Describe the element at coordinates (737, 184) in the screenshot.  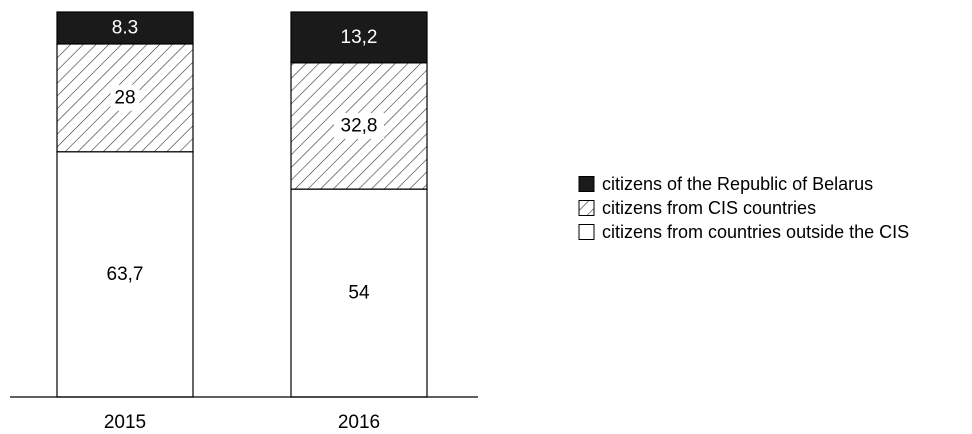
I see `legend-label: citizens of the Republic of Belarus` at that location.